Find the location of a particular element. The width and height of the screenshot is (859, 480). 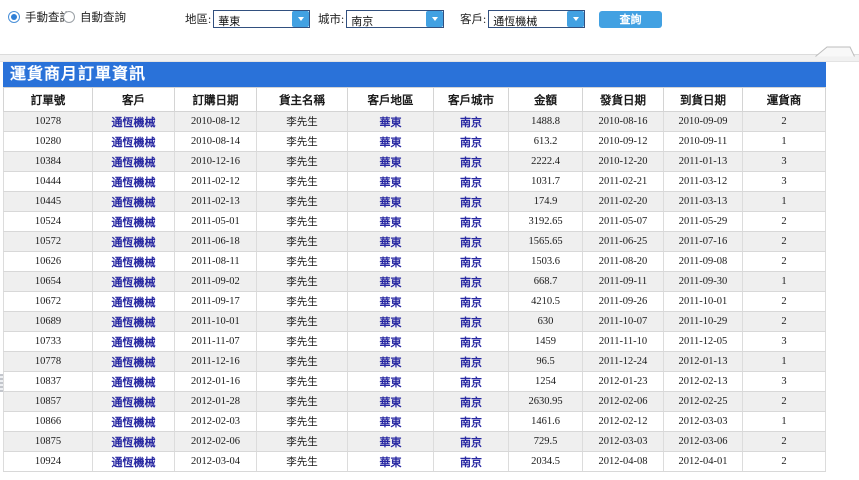

manual-query-radio is located at coordinates (14, 17).